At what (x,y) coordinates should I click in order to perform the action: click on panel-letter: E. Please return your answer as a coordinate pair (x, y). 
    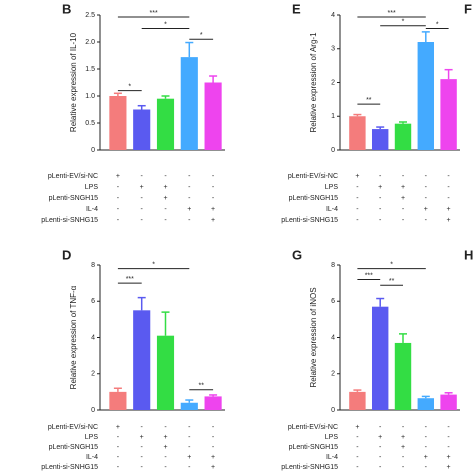
    Looking at the image, I should click on (296, 8).